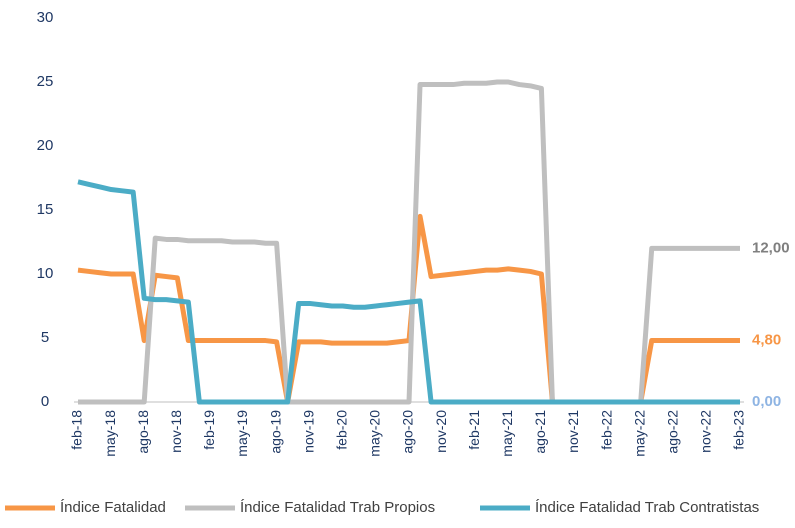 The height and width of the screenshot is (528, 795). Describe the element at coordinates (45, 145) in the screenshot. I see `y-tick-label: 20` at that location.